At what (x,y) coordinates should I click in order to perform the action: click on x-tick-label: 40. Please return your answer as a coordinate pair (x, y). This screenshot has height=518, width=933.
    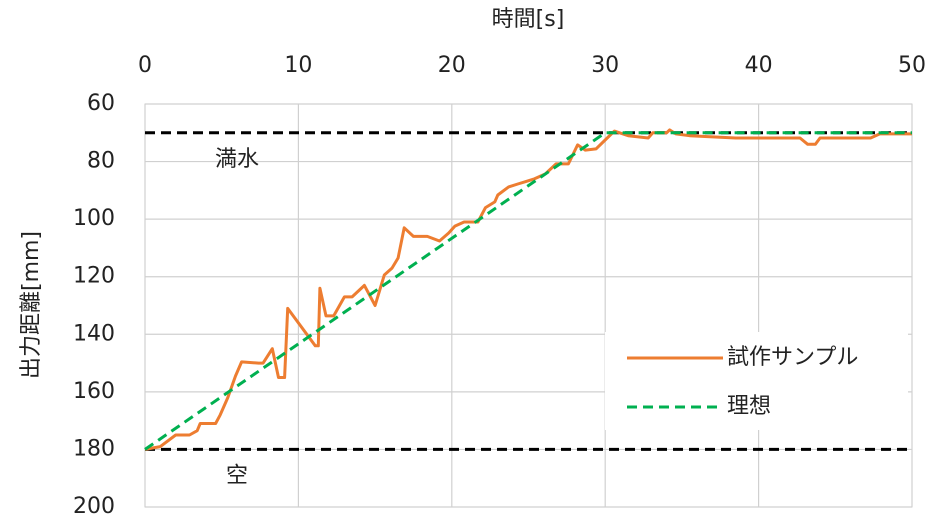
    Looking at the image, I should click on (759, 65).